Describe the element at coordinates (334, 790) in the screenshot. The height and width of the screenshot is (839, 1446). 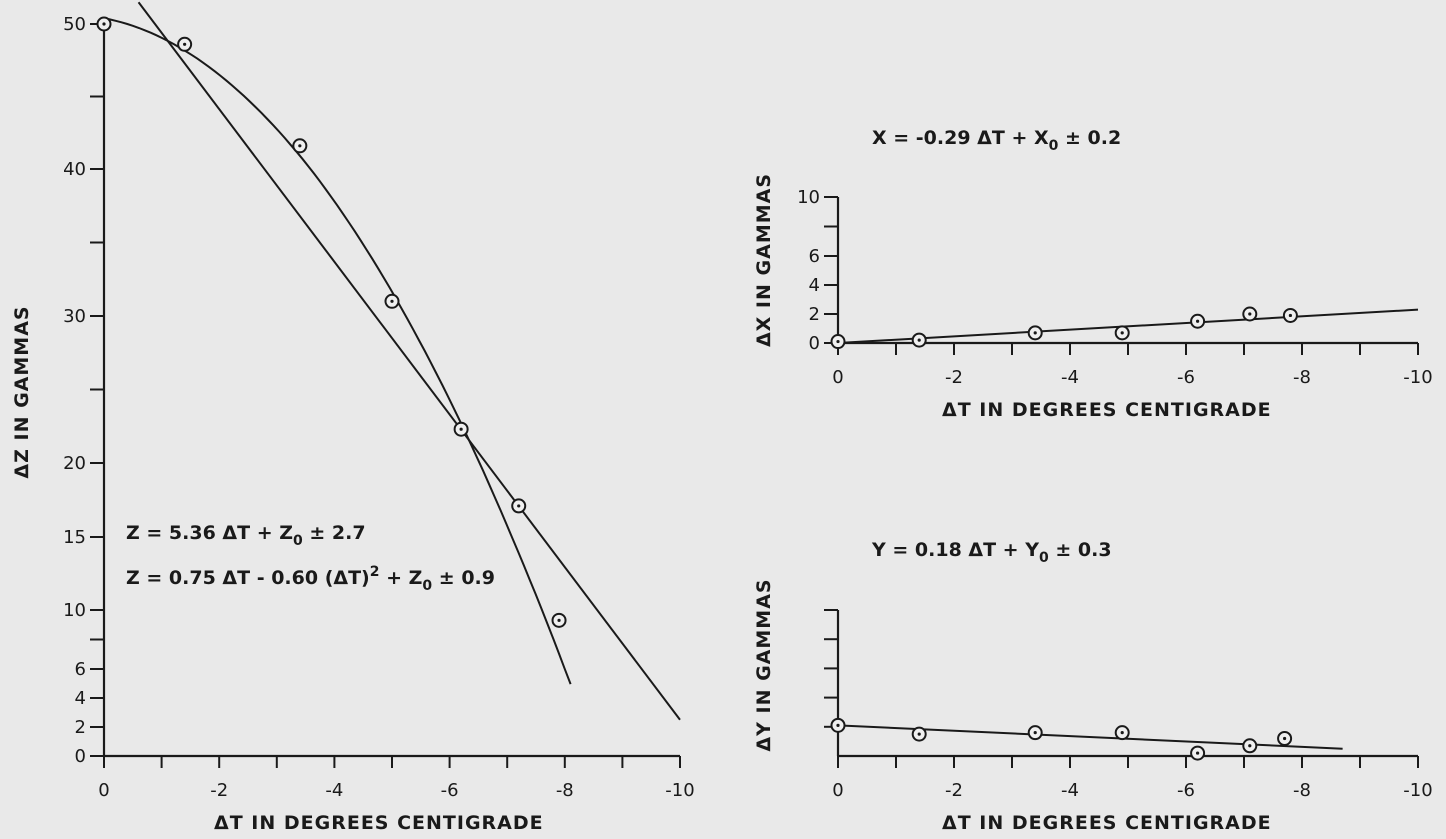
I see `z-x-tick-label: -4` at that location.